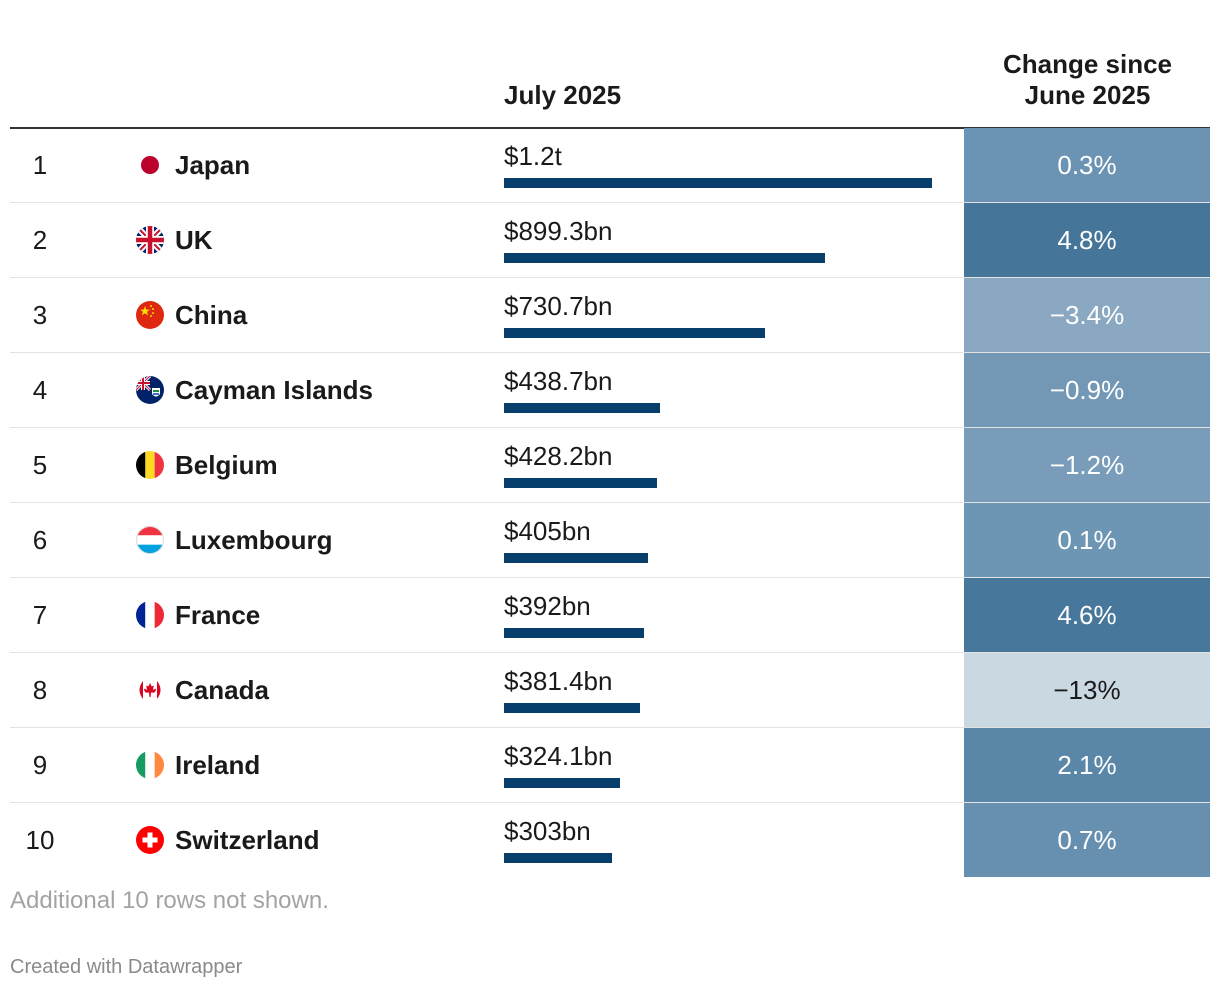  Describe the element at coordinates (40, 540) in the screenshot. I see `rank-cell: 6` at that location.